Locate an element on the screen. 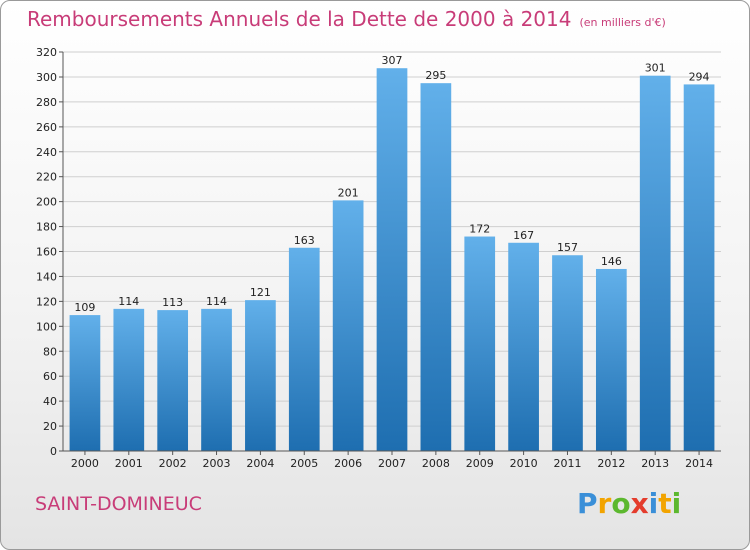 The height and width of the screenshot is (550, 750). data-label: 163 is located at coordinates (304, 240).